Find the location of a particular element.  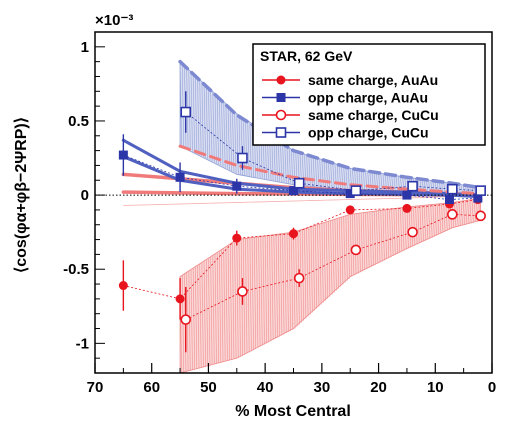

x-tick-label: 0 is located at coordinates (492, 387).